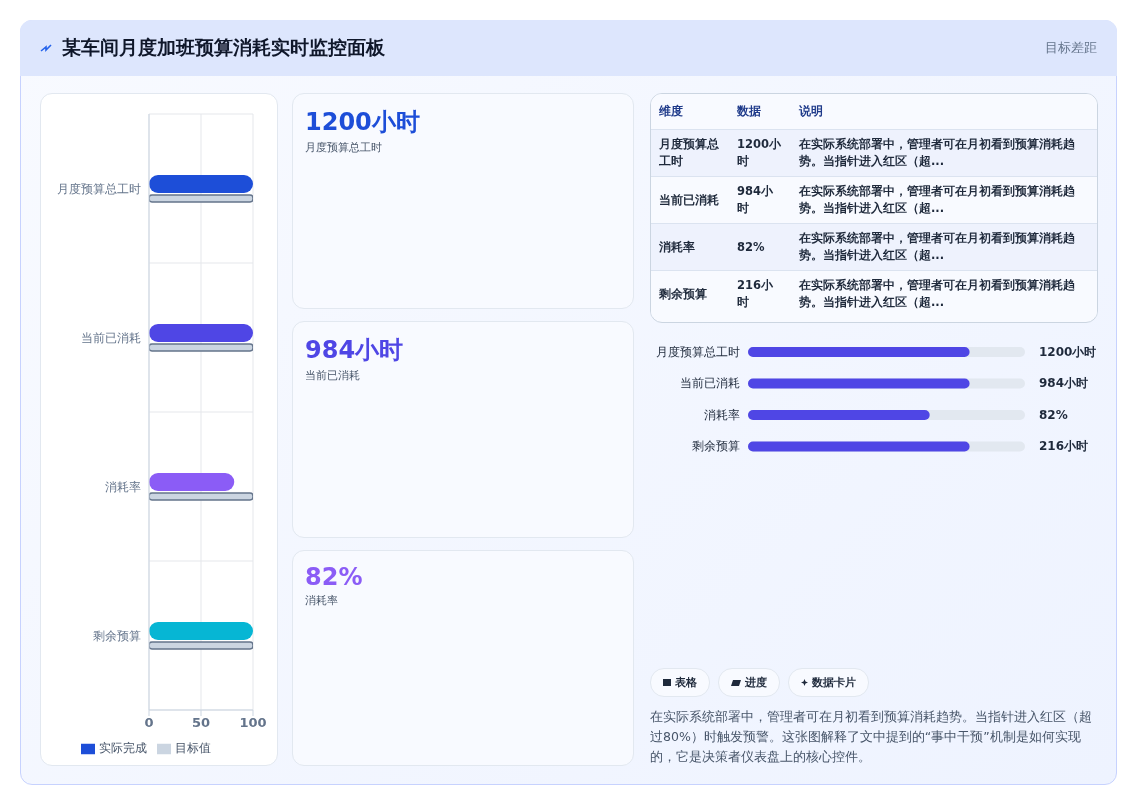 The height and width of the screenshot is (804, 1138). Describe the element at coordinates (1064, 446) in the screenshot. I see `text: 216小时` at that location.